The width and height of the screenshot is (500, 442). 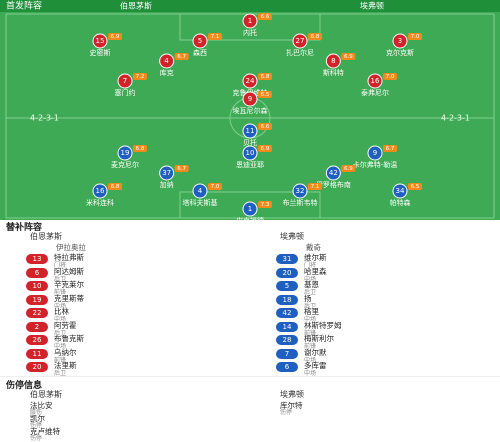 I want to click on player-rating: 7.3, so click(x=265, y=205).